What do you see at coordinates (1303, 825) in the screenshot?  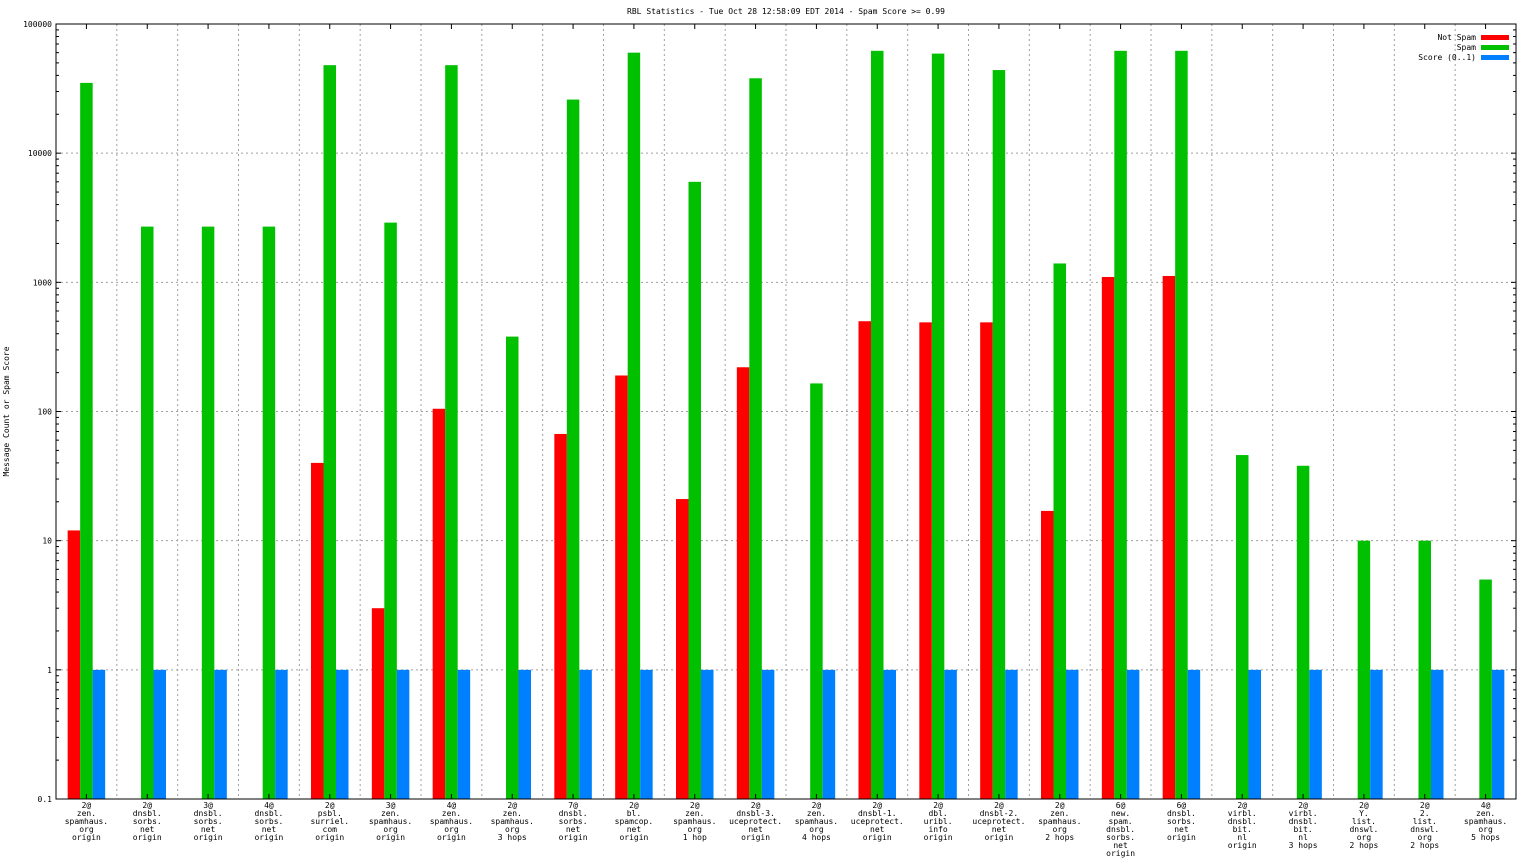 I see `x-tick-label: 2@ virbl. dnsbl. bit. nl 3 hops` at bounding box center [1303, 825].